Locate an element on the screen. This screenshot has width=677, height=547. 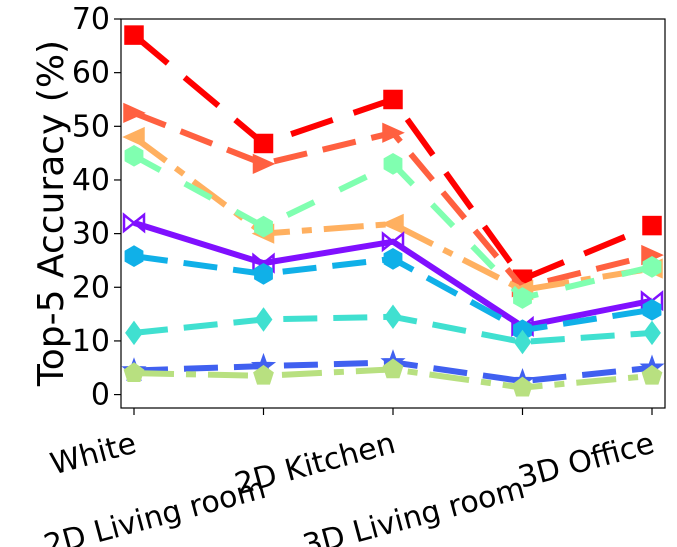
y-axis-label: Top-5 Accuracy (%) is located at coordinates (51, 213).